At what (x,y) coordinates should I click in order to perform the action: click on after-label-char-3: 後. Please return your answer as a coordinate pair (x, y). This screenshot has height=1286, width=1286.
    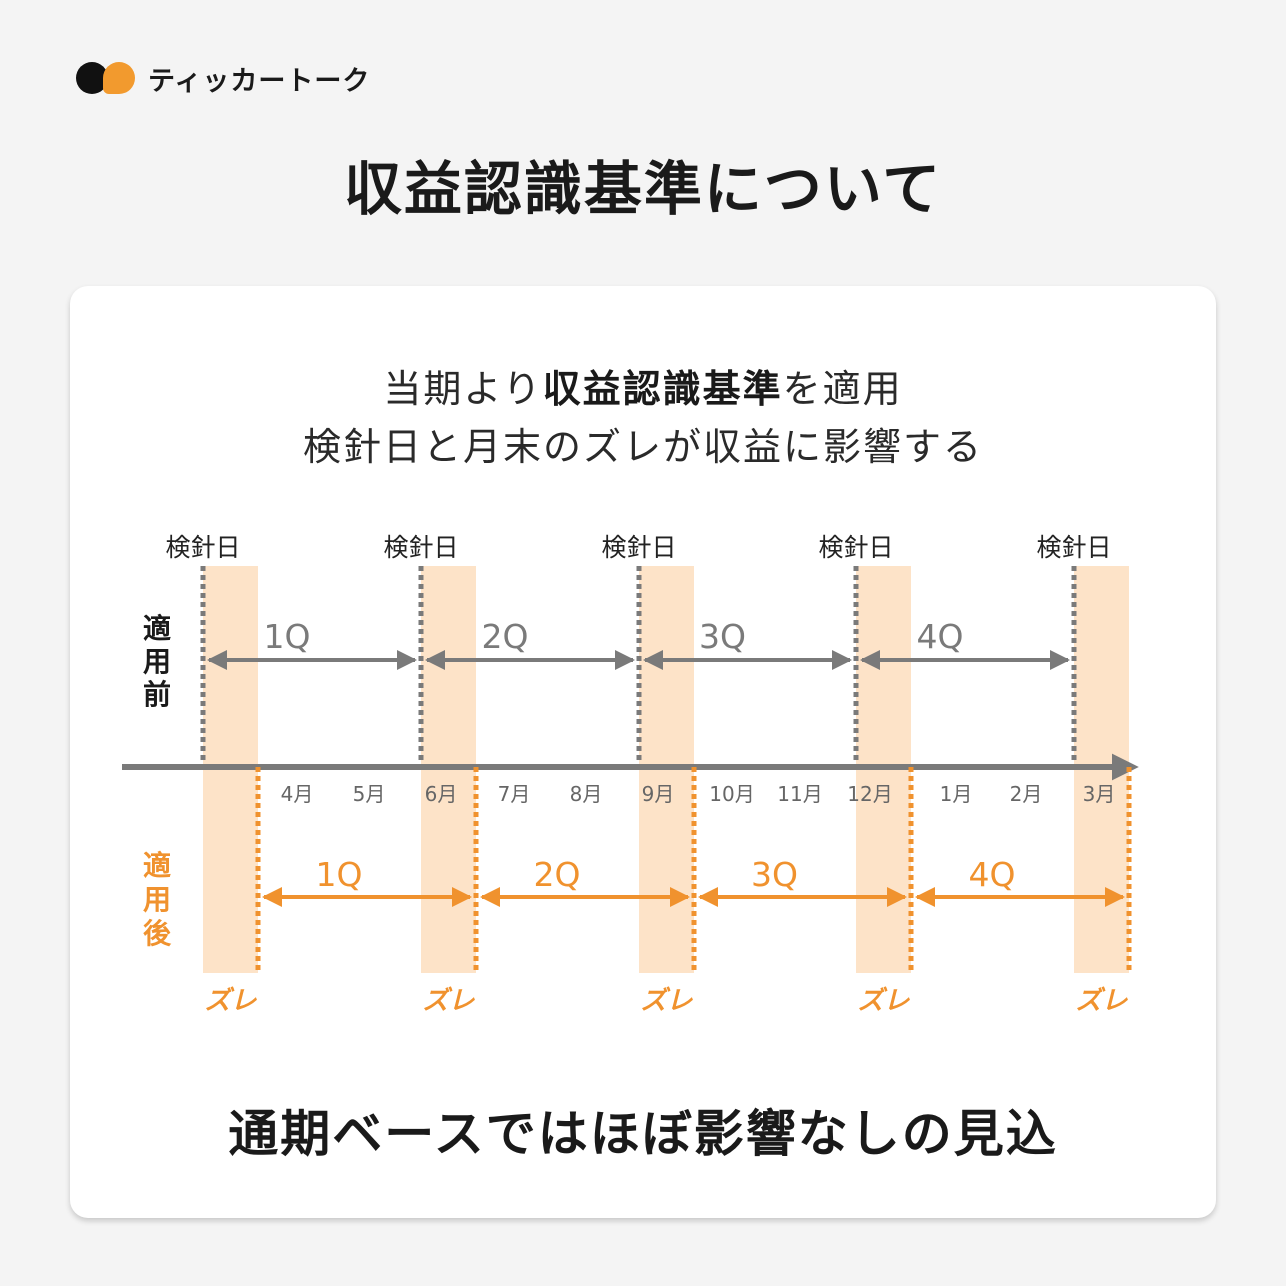
    Looking at the image, I should click on (157, 933).